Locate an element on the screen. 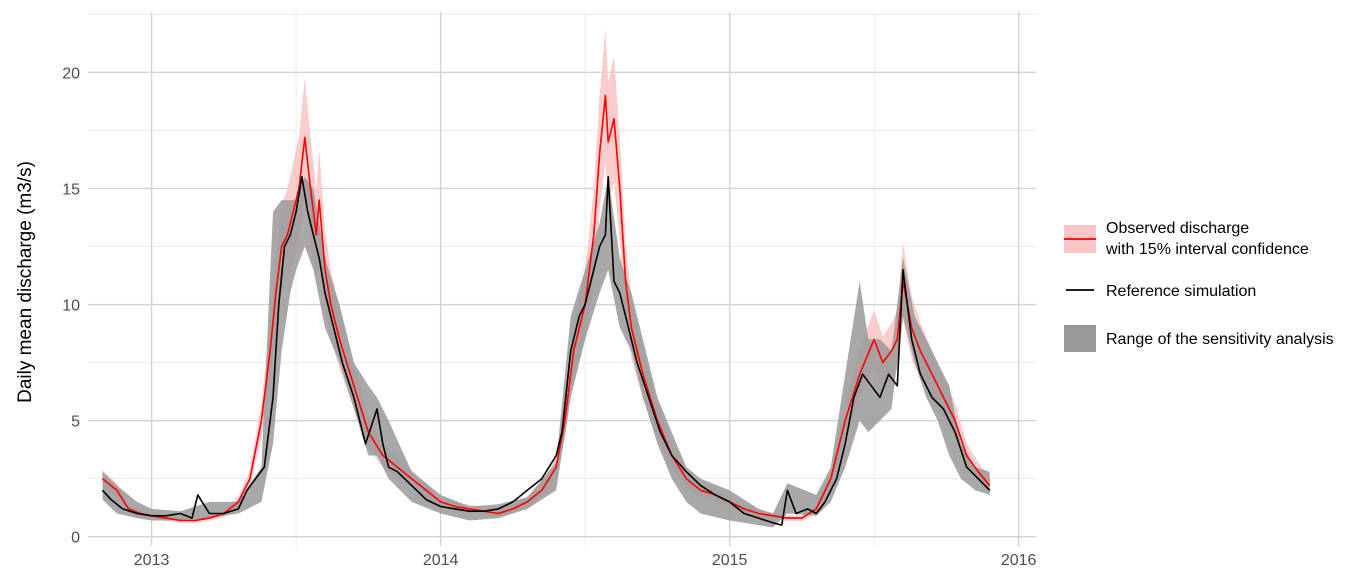  x-tick-label: 2015 is located at coordinates (730, 560).